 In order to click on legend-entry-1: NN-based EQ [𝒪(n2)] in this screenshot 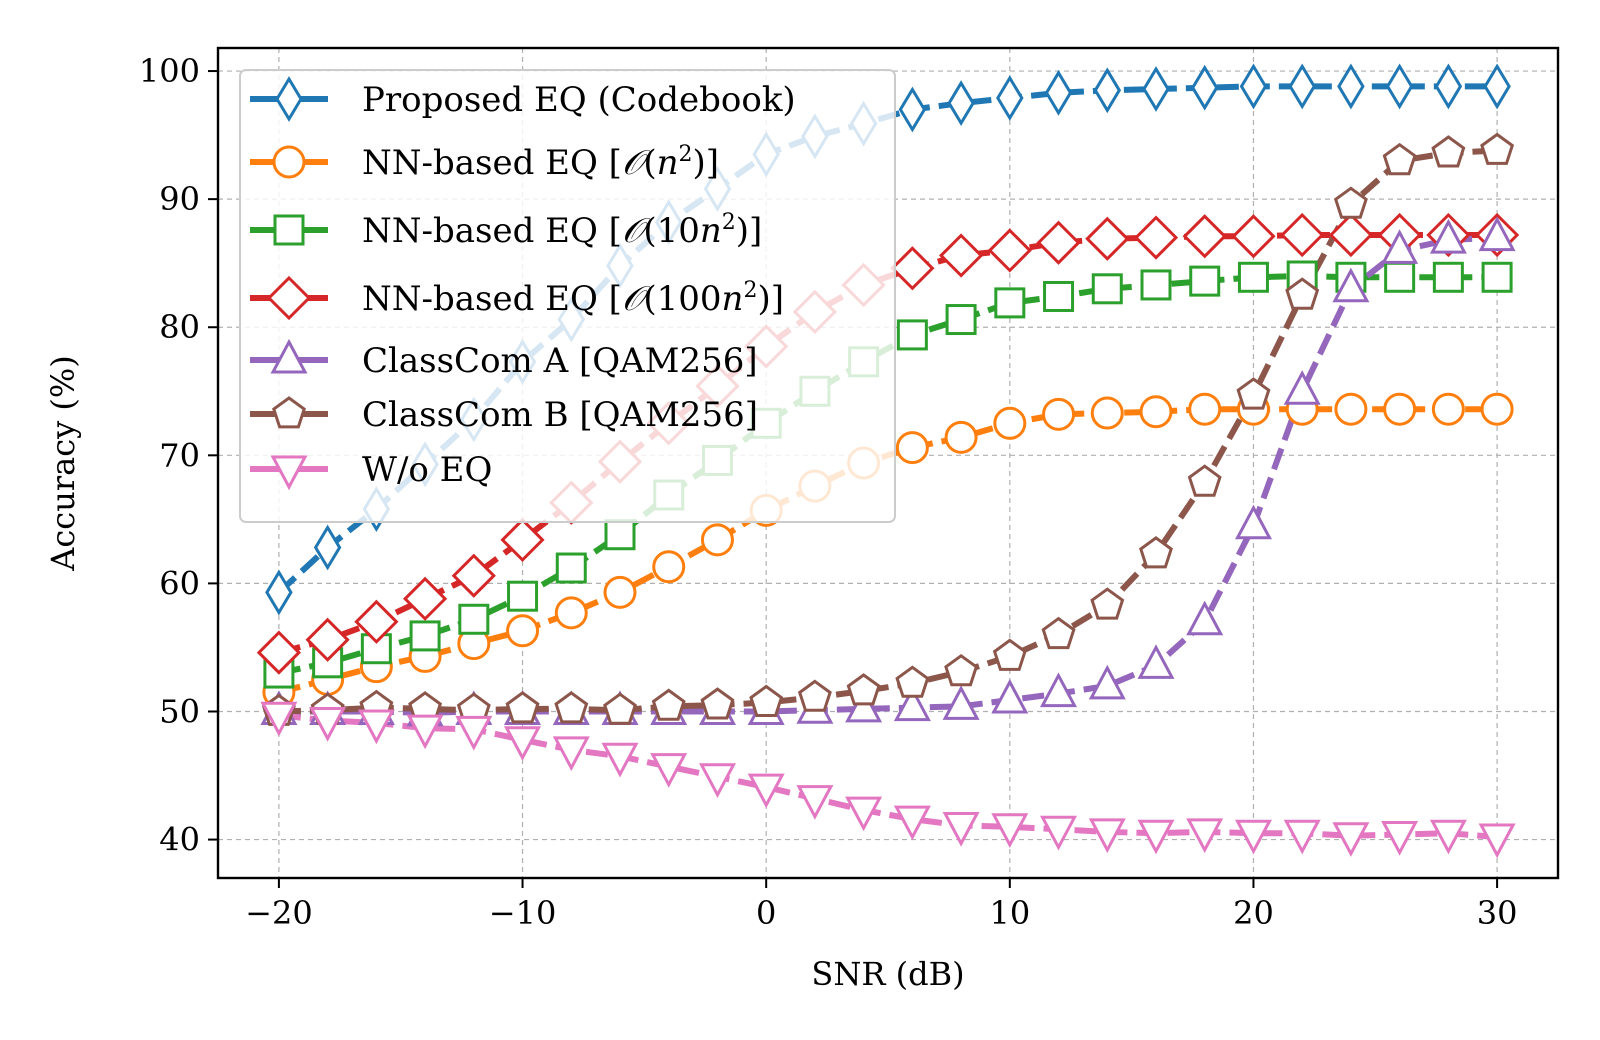, I will do `click(484, 162)`.